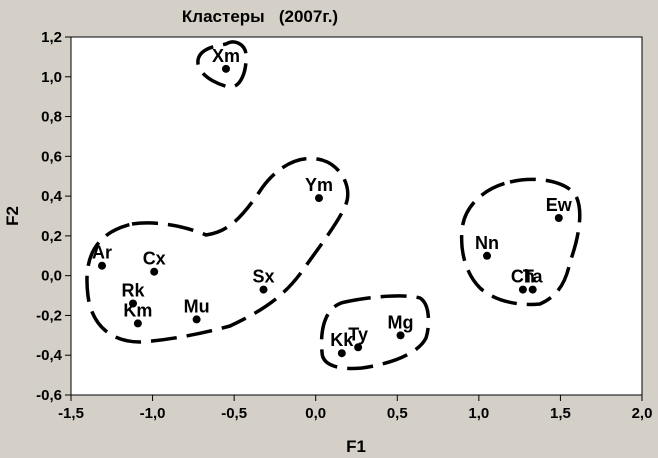 This screenshot has height=458, width=658. Describe the element at coordinates (49, 395) in the screenshot. I see `y-tick-label: -0,6` at that location.